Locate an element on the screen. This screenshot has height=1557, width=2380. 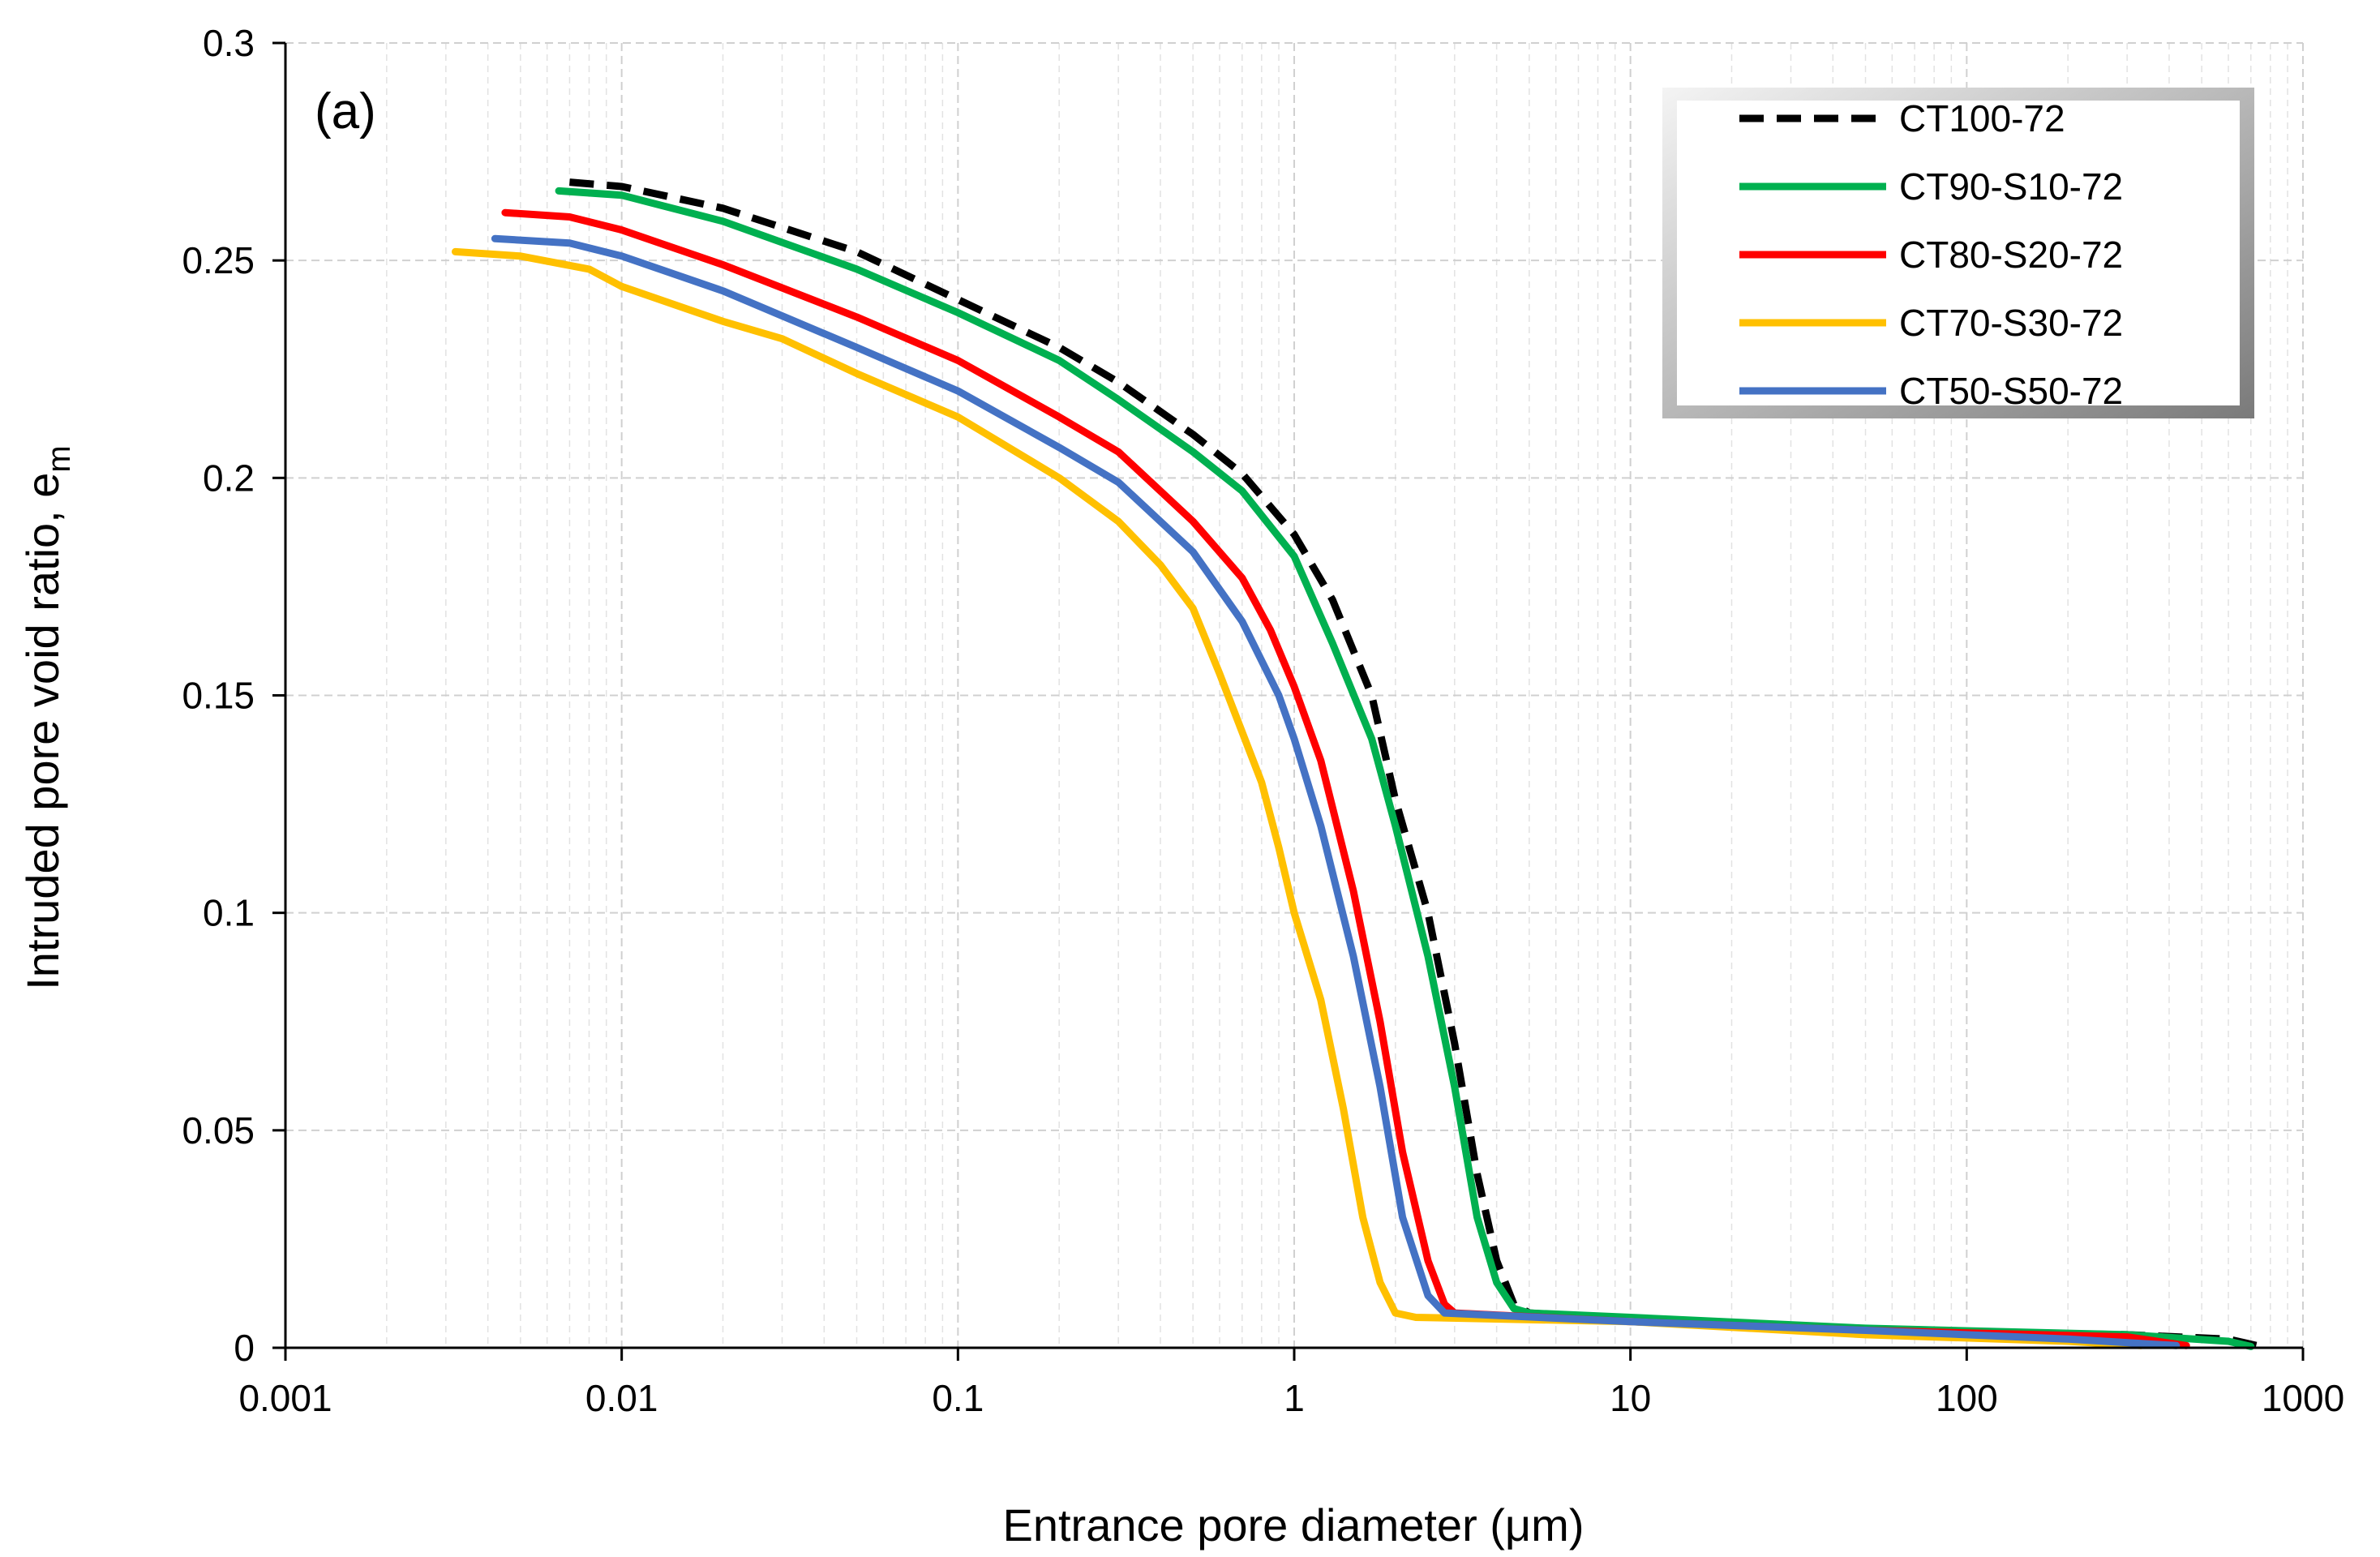
y-tick-label: 0.05 is located at coordinates (218, 1130).